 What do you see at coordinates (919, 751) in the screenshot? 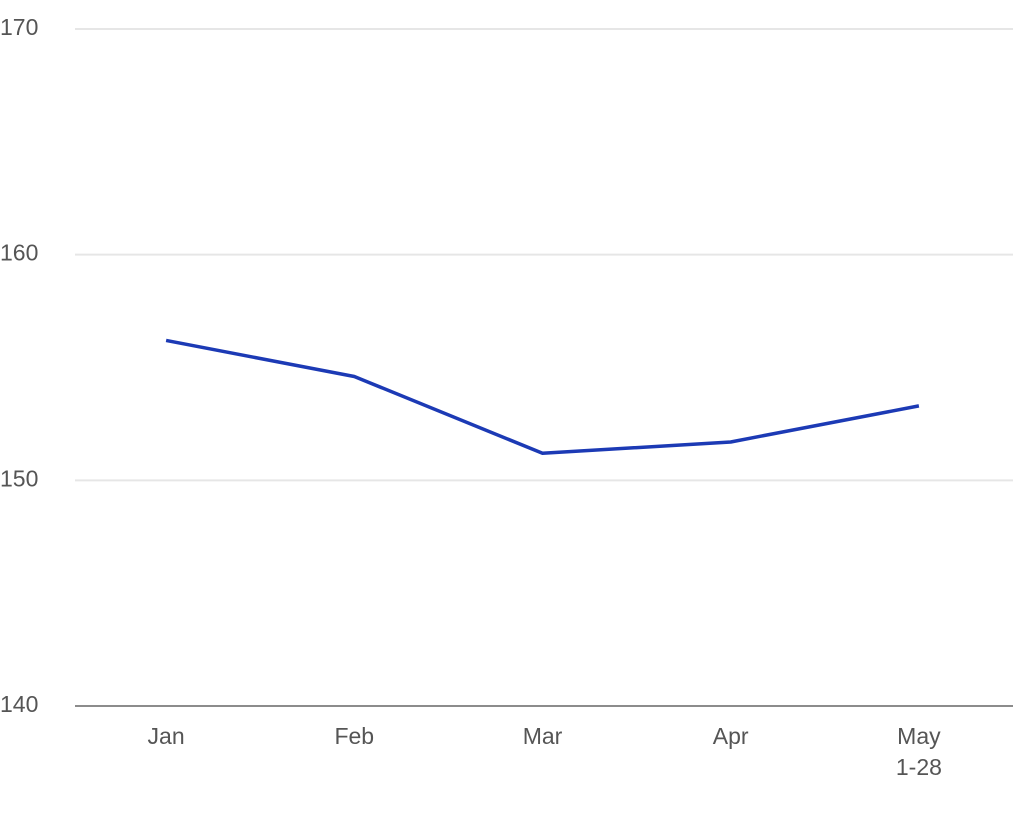
I see `x-tick-label: May 1-28` at bounding box center [919, 751].